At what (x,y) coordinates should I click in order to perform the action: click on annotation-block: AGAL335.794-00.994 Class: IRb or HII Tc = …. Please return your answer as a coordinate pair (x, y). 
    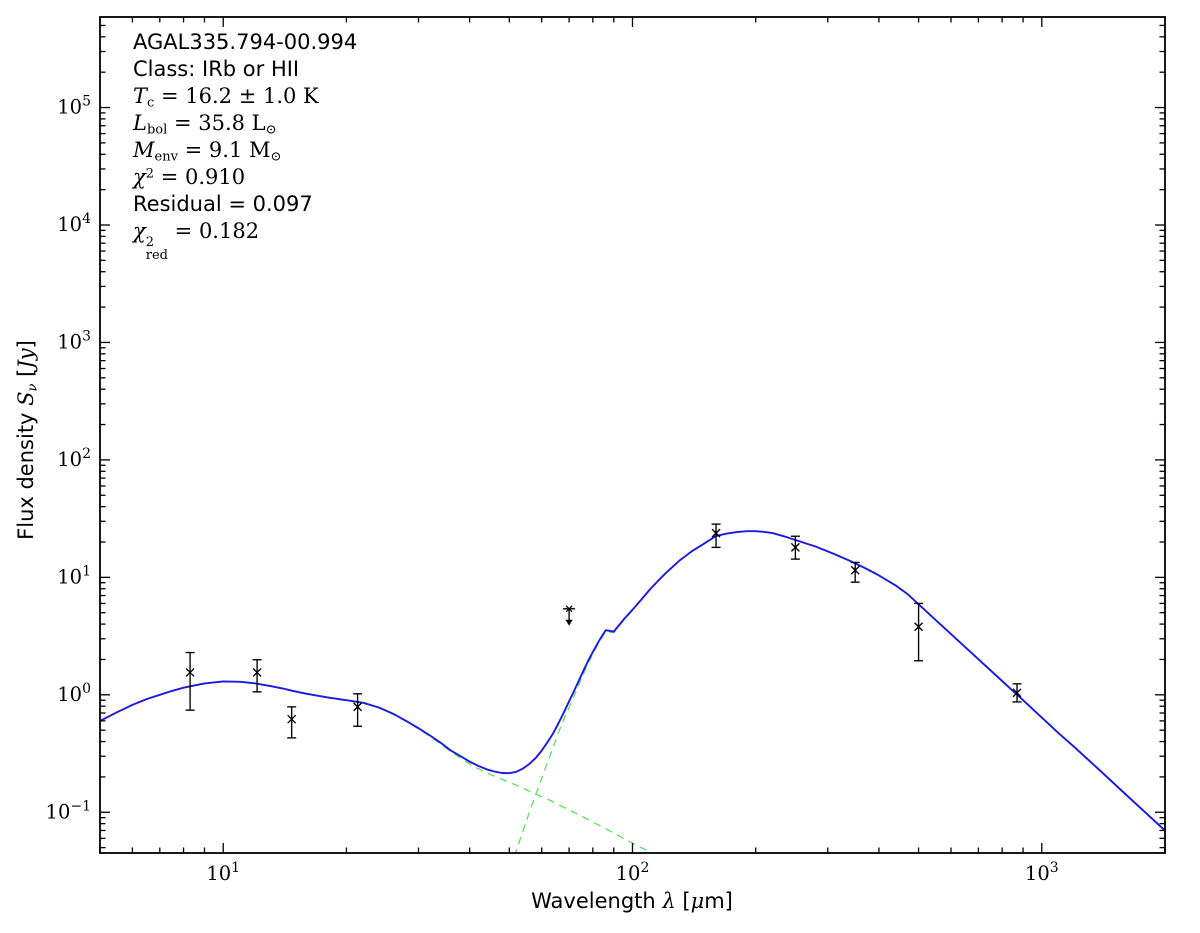
    Looking at the image, I should click on (245, 146).